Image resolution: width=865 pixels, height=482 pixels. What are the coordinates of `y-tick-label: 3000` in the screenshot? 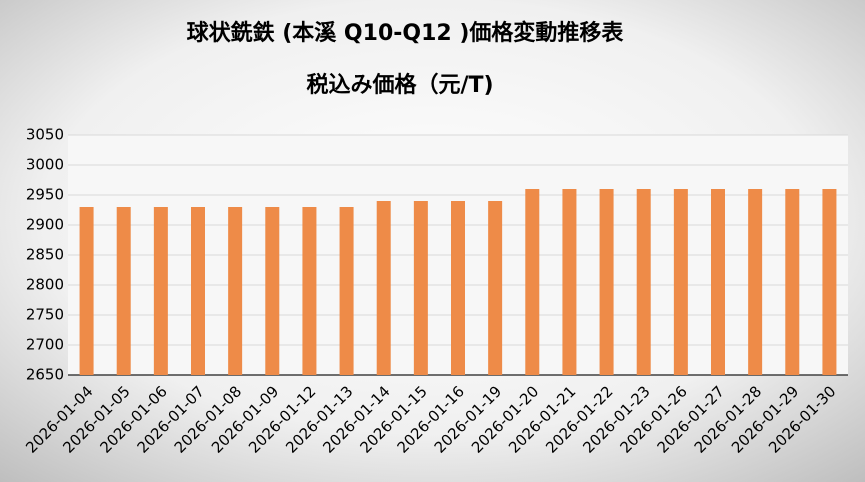 It's located at (45, 165).